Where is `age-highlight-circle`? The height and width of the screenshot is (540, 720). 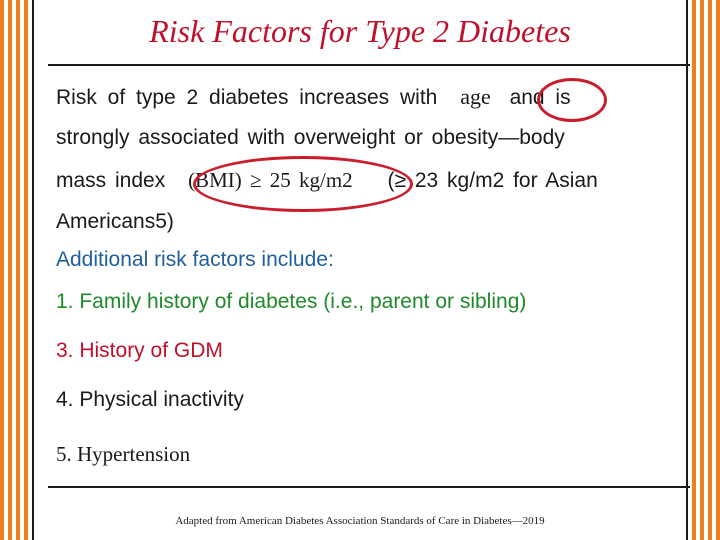 age-highlight-circle is located at coordinates (572, 100).